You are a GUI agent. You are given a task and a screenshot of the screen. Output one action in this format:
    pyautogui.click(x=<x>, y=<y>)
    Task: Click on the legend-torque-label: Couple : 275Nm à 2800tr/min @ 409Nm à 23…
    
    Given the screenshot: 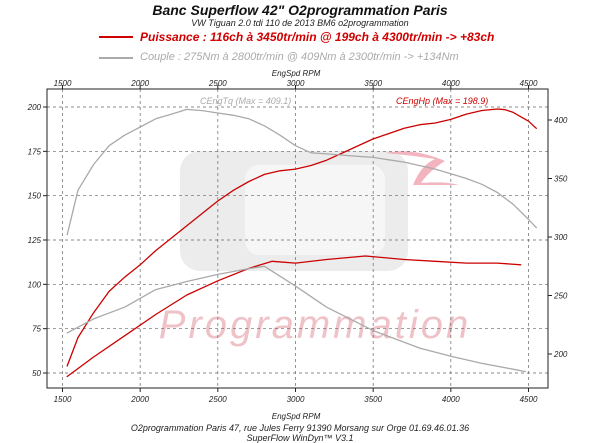 What is the action you would take?
    pyautogui.click(x=299, y=57)
    